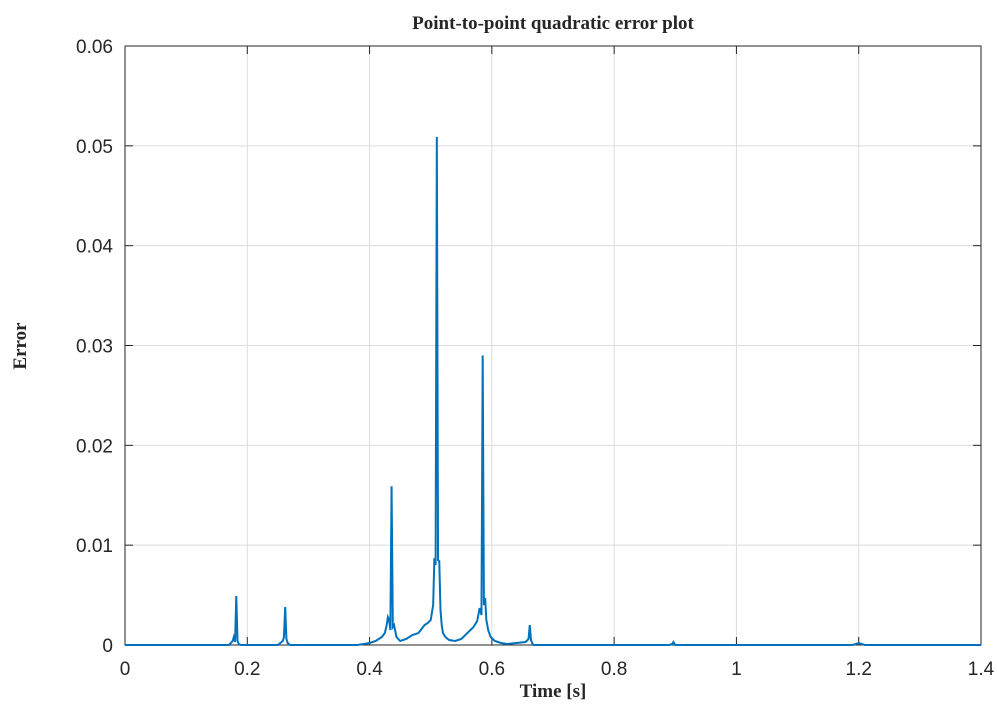  What do you see at coordinates (94, 446) in the screenshot?
I see `y-tick-label: 0.02` at bounding box center [94, 446].